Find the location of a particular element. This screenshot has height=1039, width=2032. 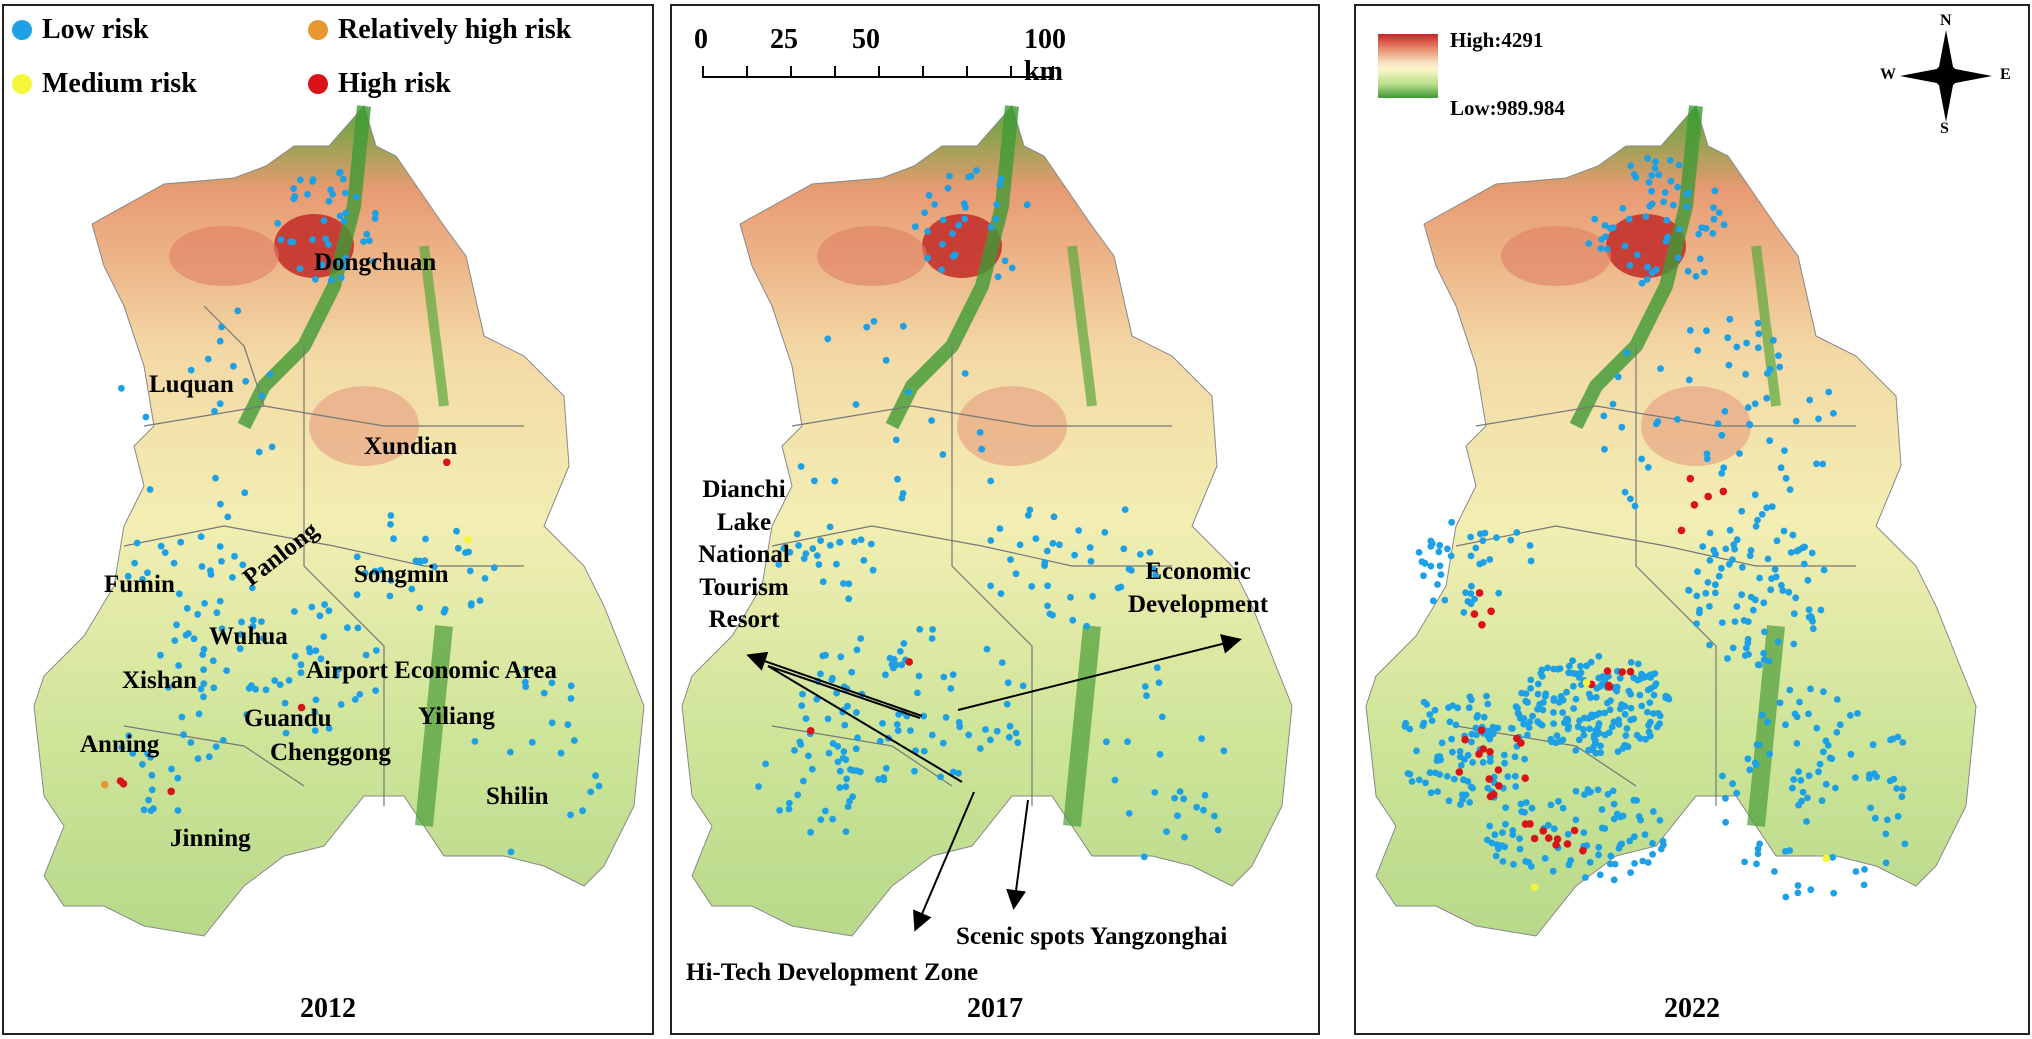

annotation-arrow-dianchi is located at coordinates (844, 692).